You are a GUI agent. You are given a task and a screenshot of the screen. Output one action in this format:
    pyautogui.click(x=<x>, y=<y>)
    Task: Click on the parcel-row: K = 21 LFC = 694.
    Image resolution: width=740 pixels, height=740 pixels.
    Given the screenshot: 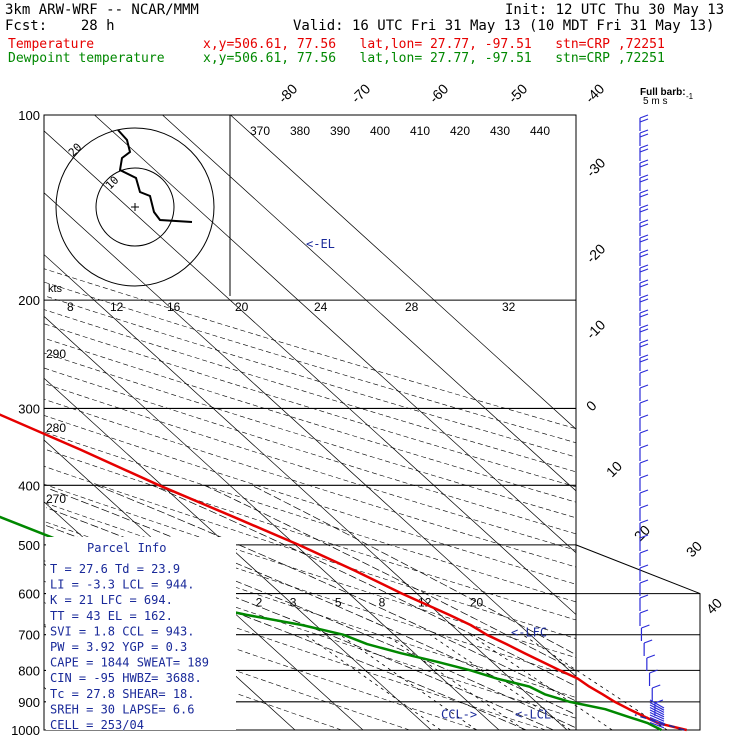 What is the action you would take?
    pyautogui.click(x=111, y=600)
    